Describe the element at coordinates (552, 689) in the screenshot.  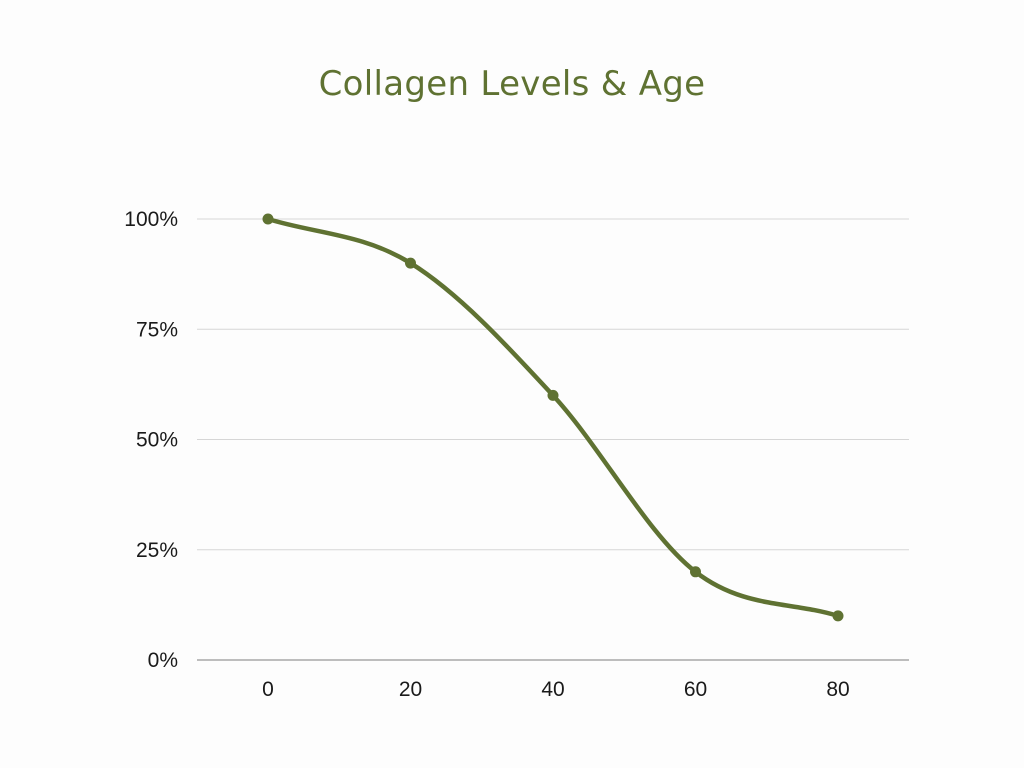
I see `x-tick-label: 40` at that location.